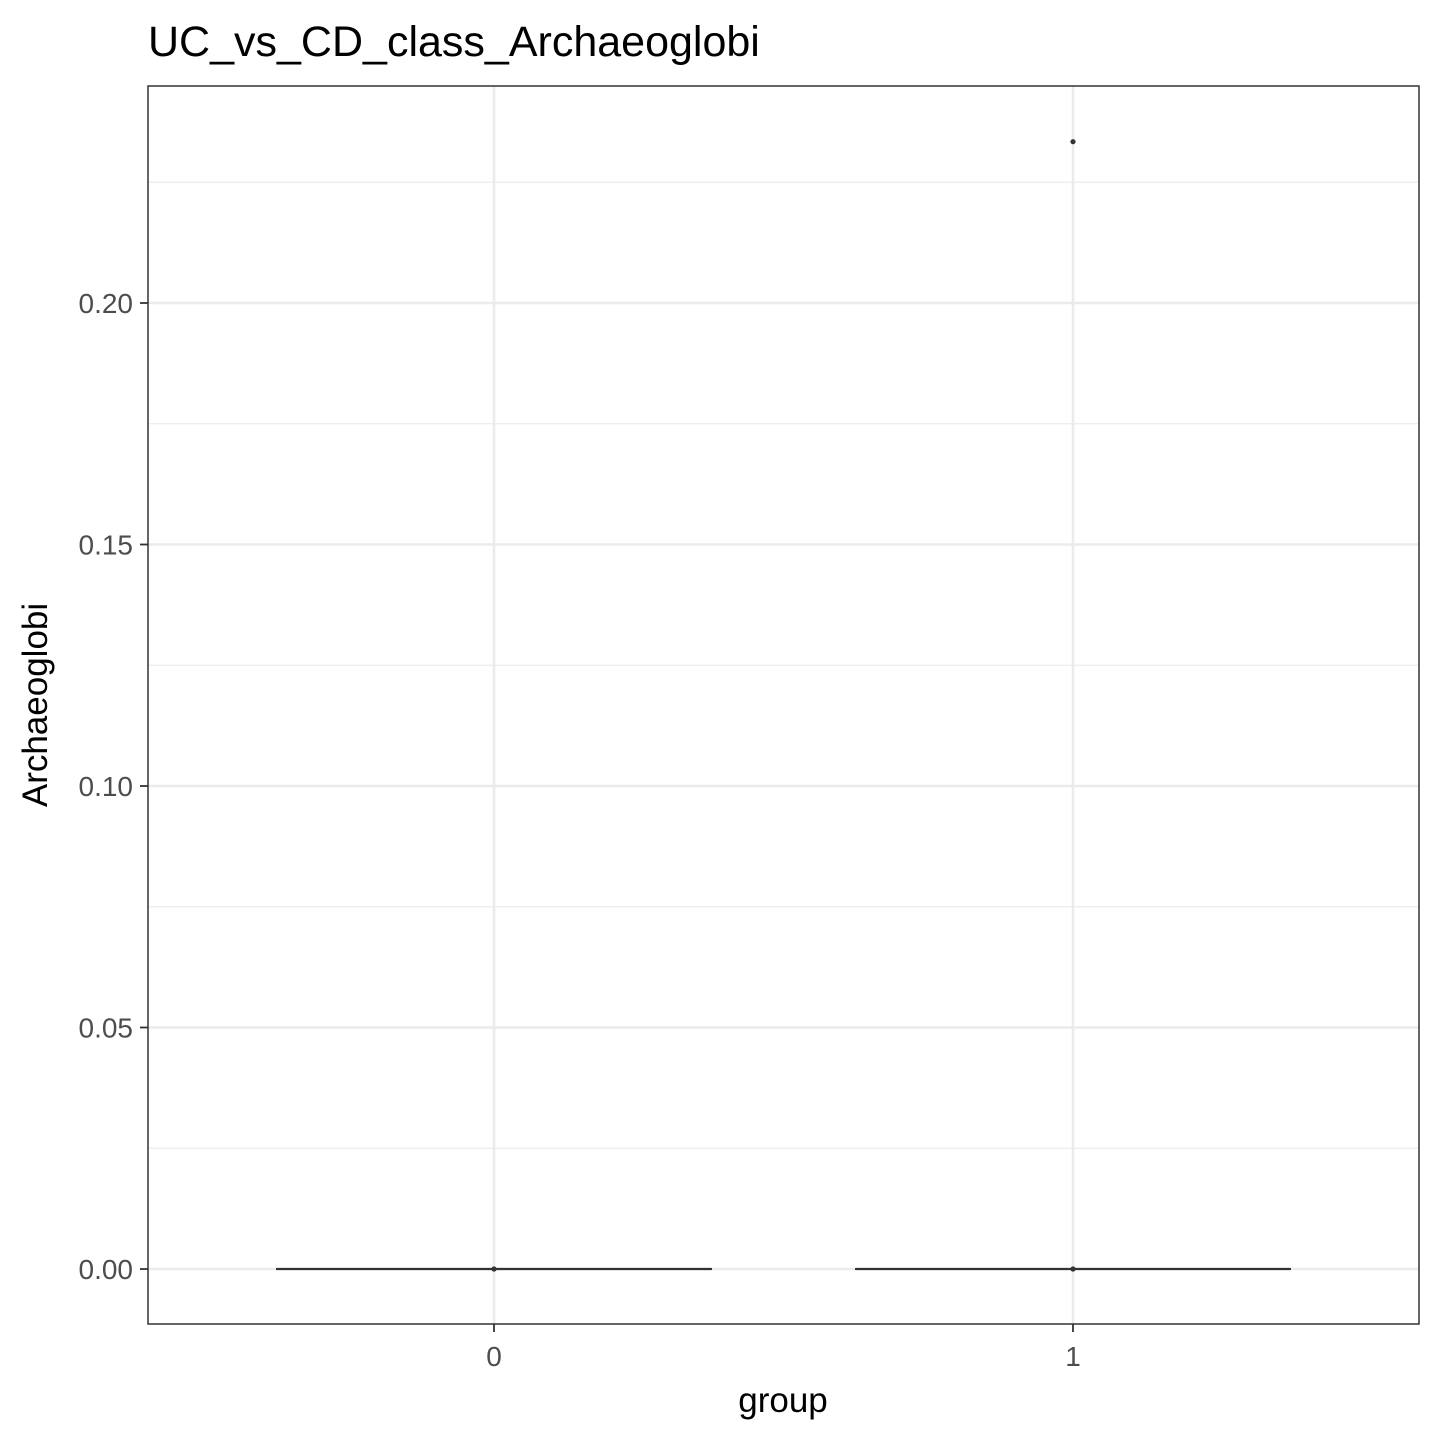  I want to click on y-tick-label: 0.00, so click(106, 1269).